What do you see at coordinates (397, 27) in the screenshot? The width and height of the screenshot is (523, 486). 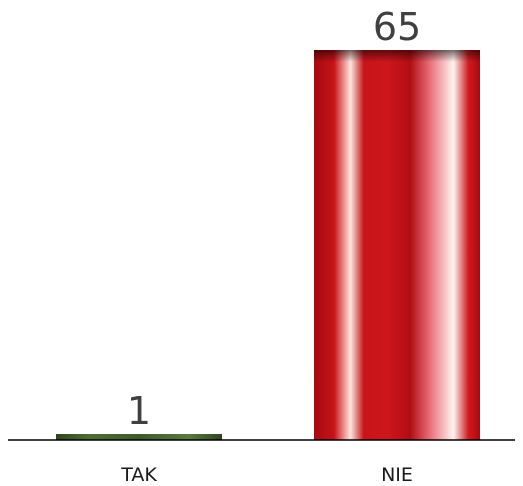 I see `data-label-nie: 65` at bounding box center [397, 27].